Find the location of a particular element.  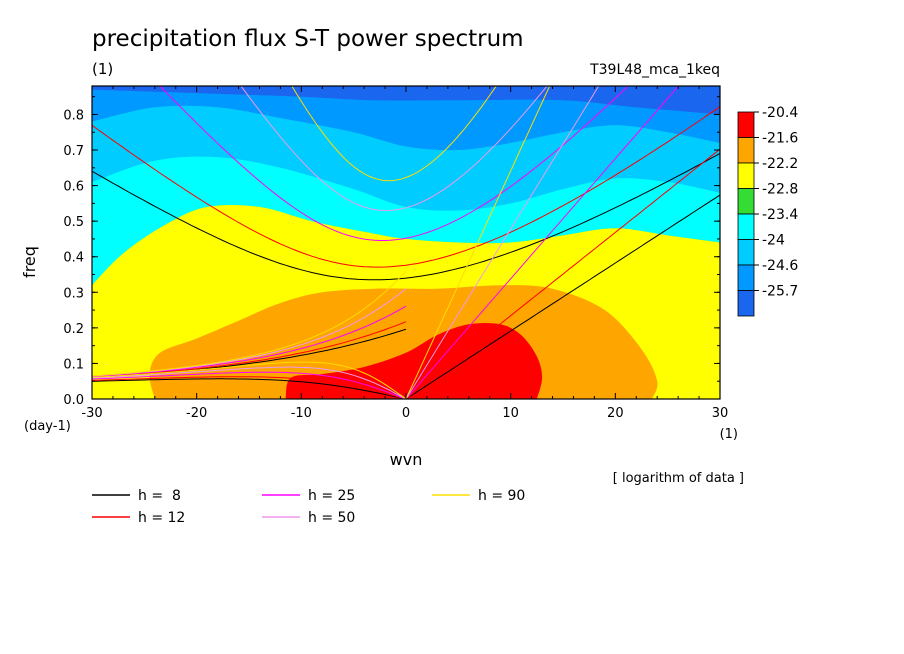

y-tick-label: 0.7 is located at coordinates (73, 151).